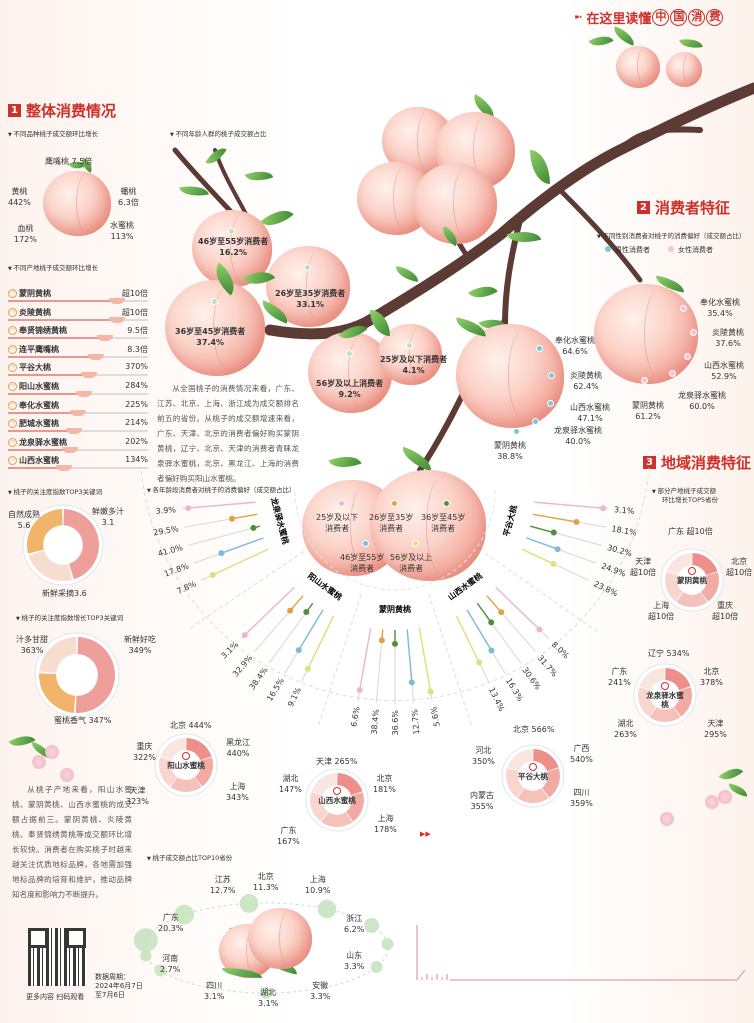 The height and width of the screenshot is (1023, 754). What do you see at coordinates (134, 312) in the screenshot?
I see `origin-value: 超10倍` at bounding box center [134, 312].